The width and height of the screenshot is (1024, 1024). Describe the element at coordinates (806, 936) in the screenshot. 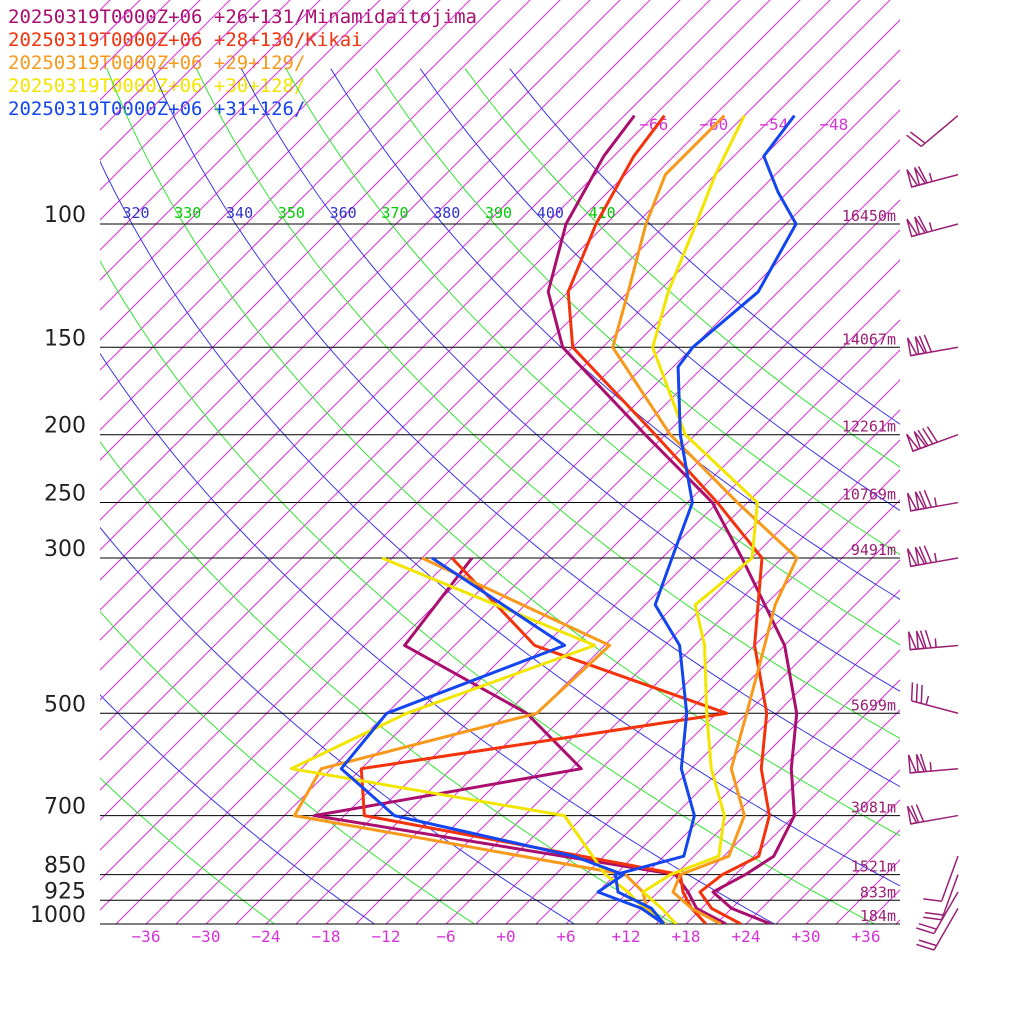

I see `x-tick-label: +30` at that location.